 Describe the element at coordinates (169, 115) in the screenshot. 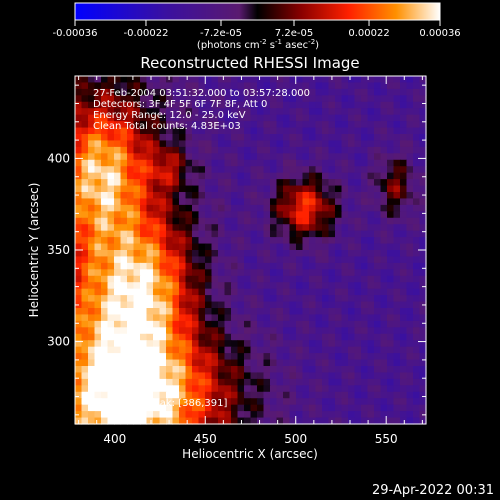

I see `annotation-energy: Energy Range: 12.0 - 25.0 keV` at that location.